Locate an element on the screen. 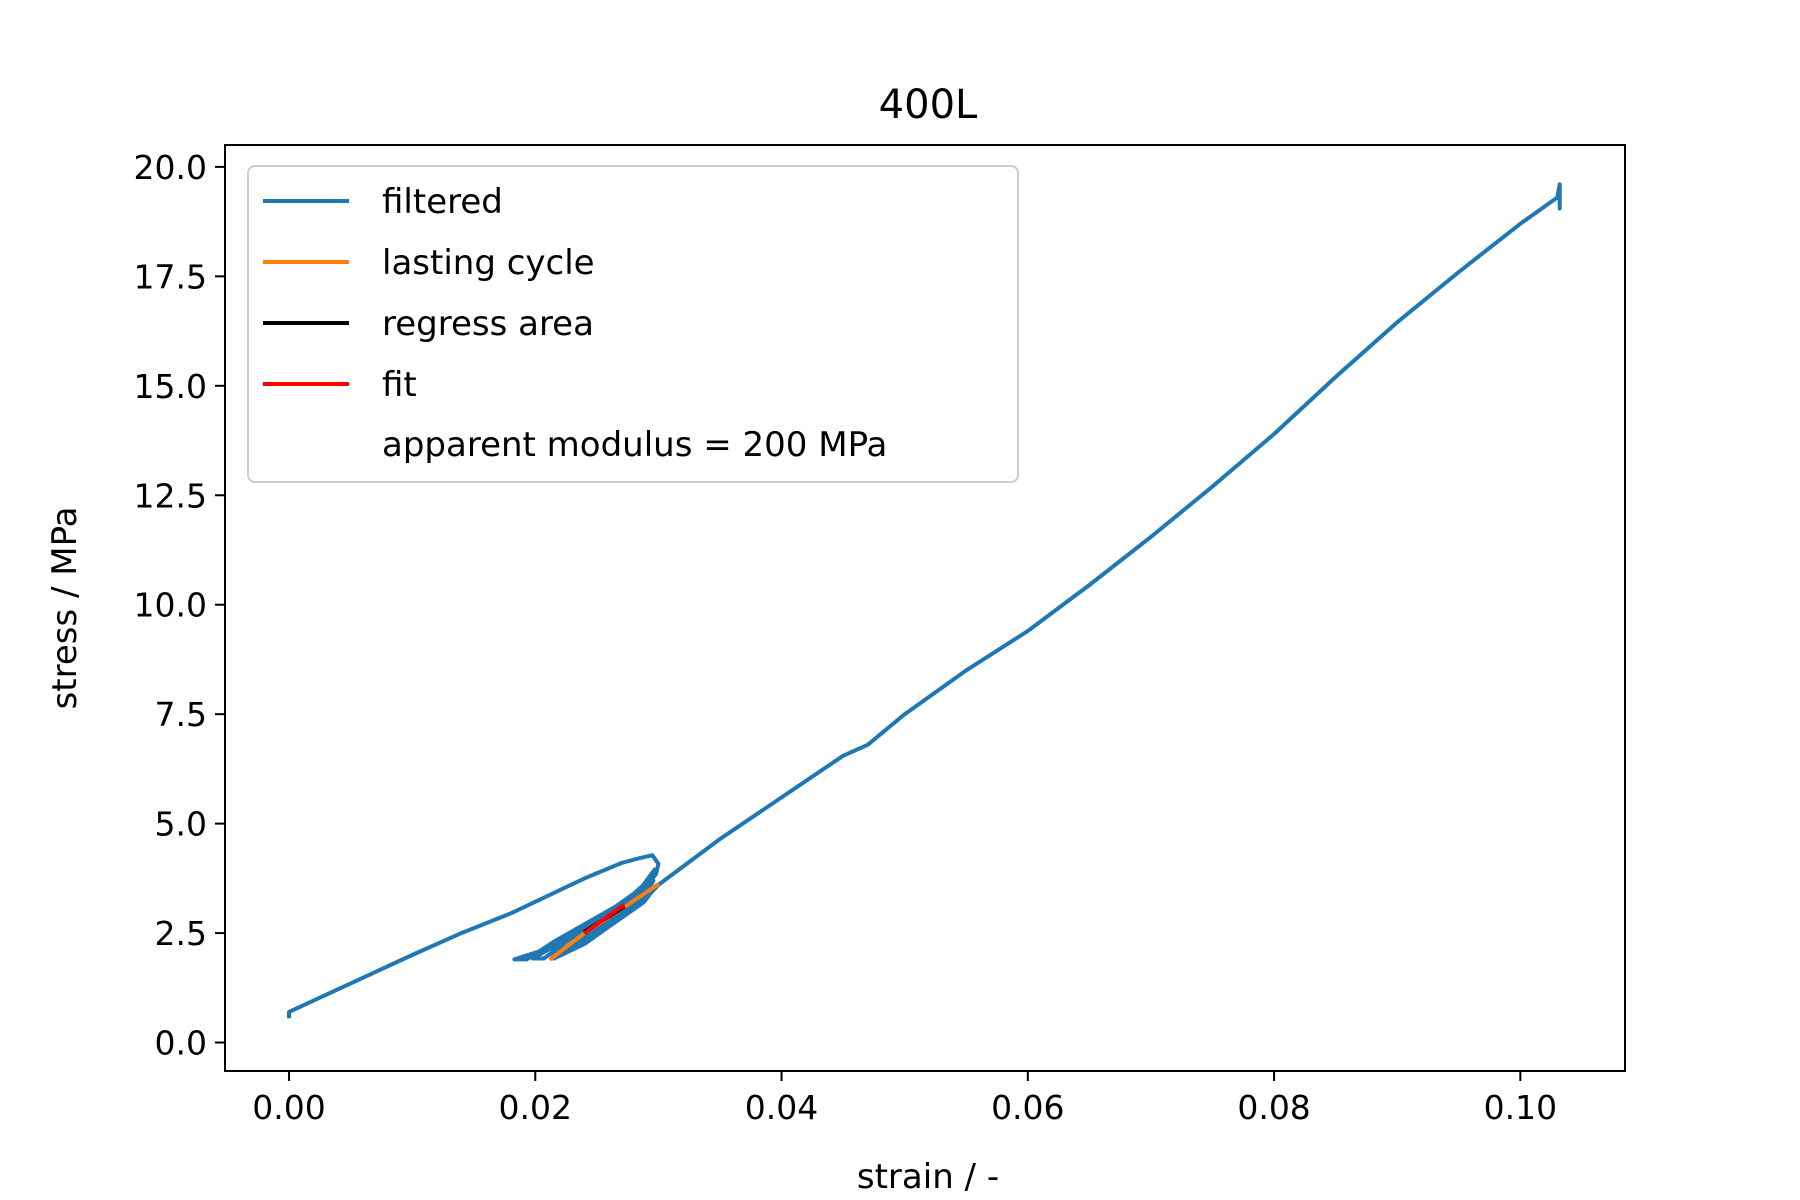 This screenshot has height=1200, width=1800. x-tick-label: 0.08 is located at coordinates (1273, 1107).